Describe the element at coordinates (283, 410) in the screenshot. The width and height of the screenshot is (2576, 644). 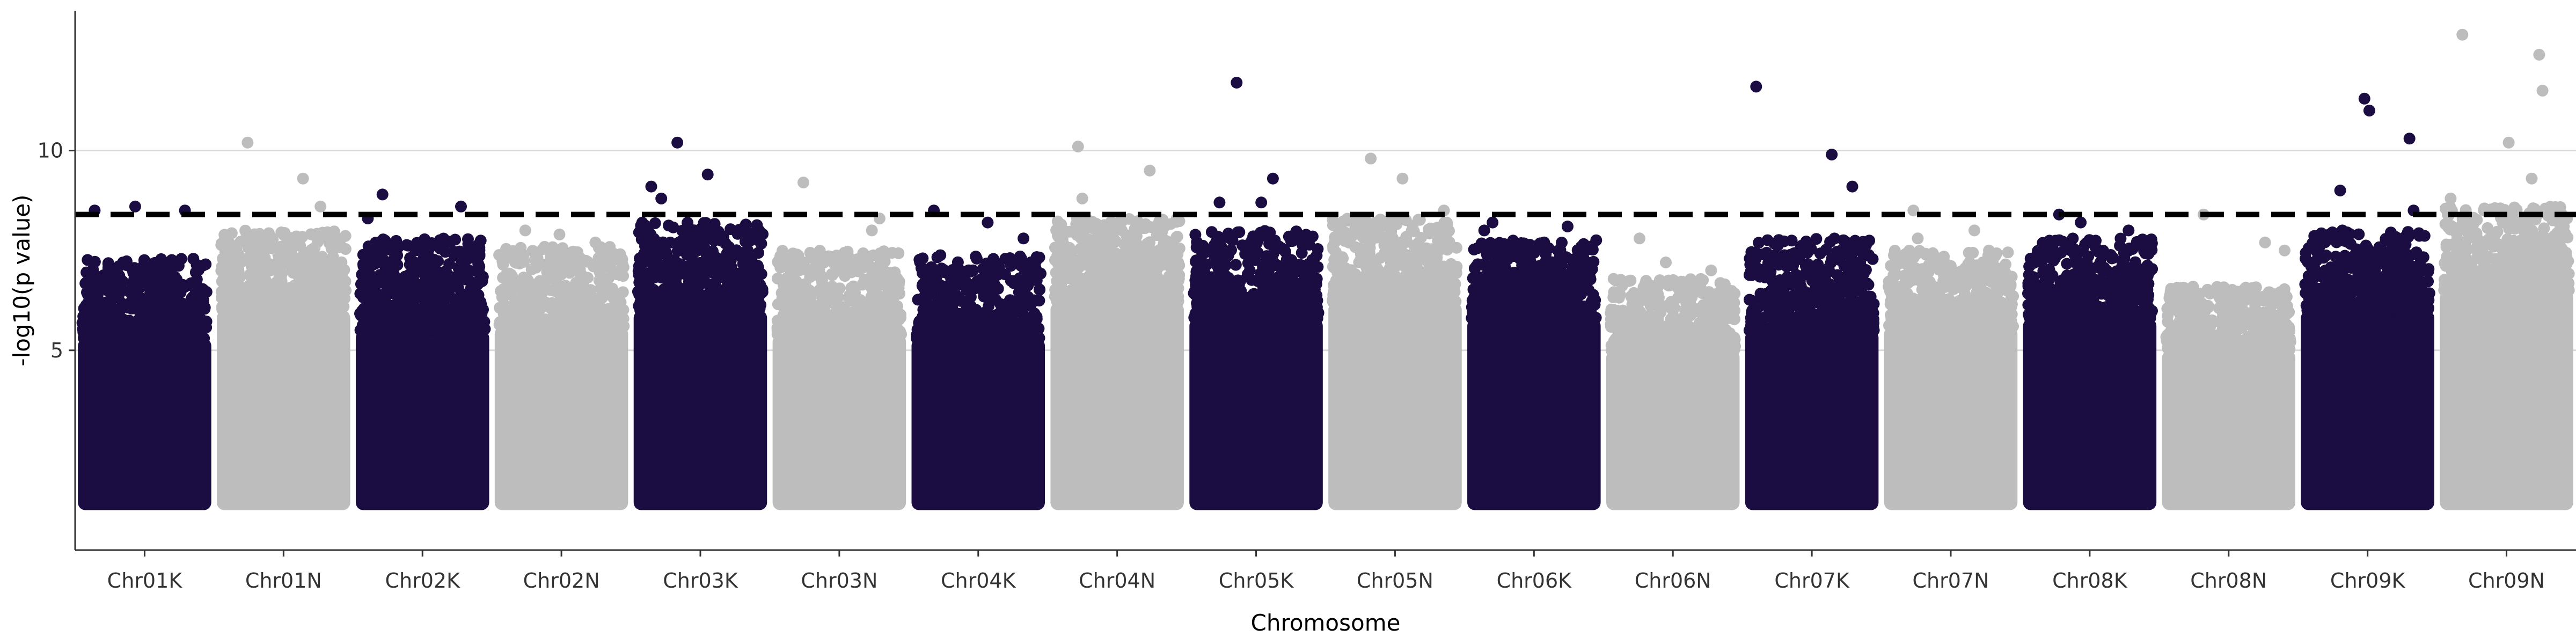
I see `point-block` at that location.